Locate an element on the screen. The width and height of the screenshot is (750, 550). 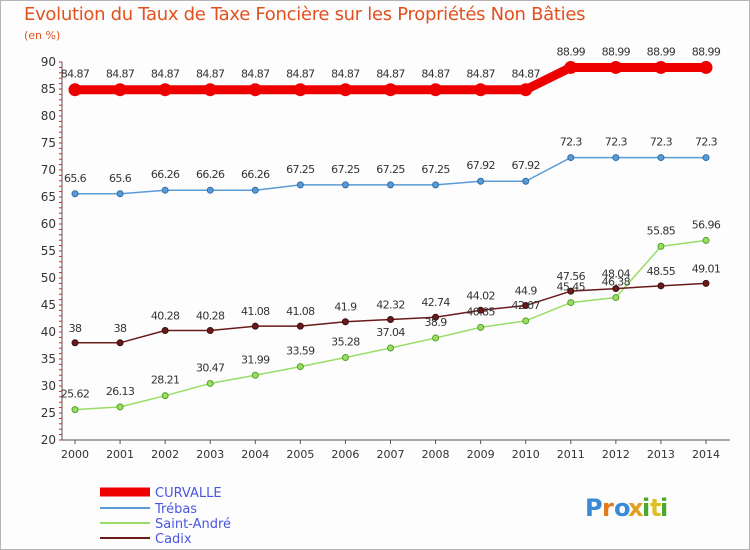
data-label: 31.99 is located at coordinates (255, 359).